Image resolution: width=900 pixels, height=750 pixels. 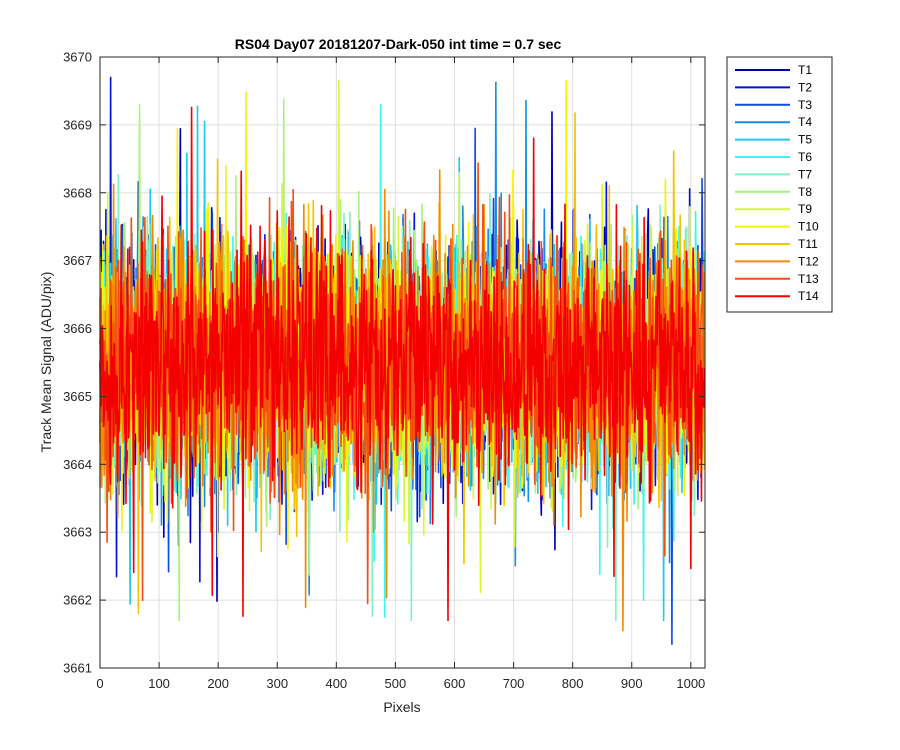 What do you see at coordinates (77, 260) in the screenshot?
I see `y-tick-label-6: 3667` at bounding box center [77, 260].